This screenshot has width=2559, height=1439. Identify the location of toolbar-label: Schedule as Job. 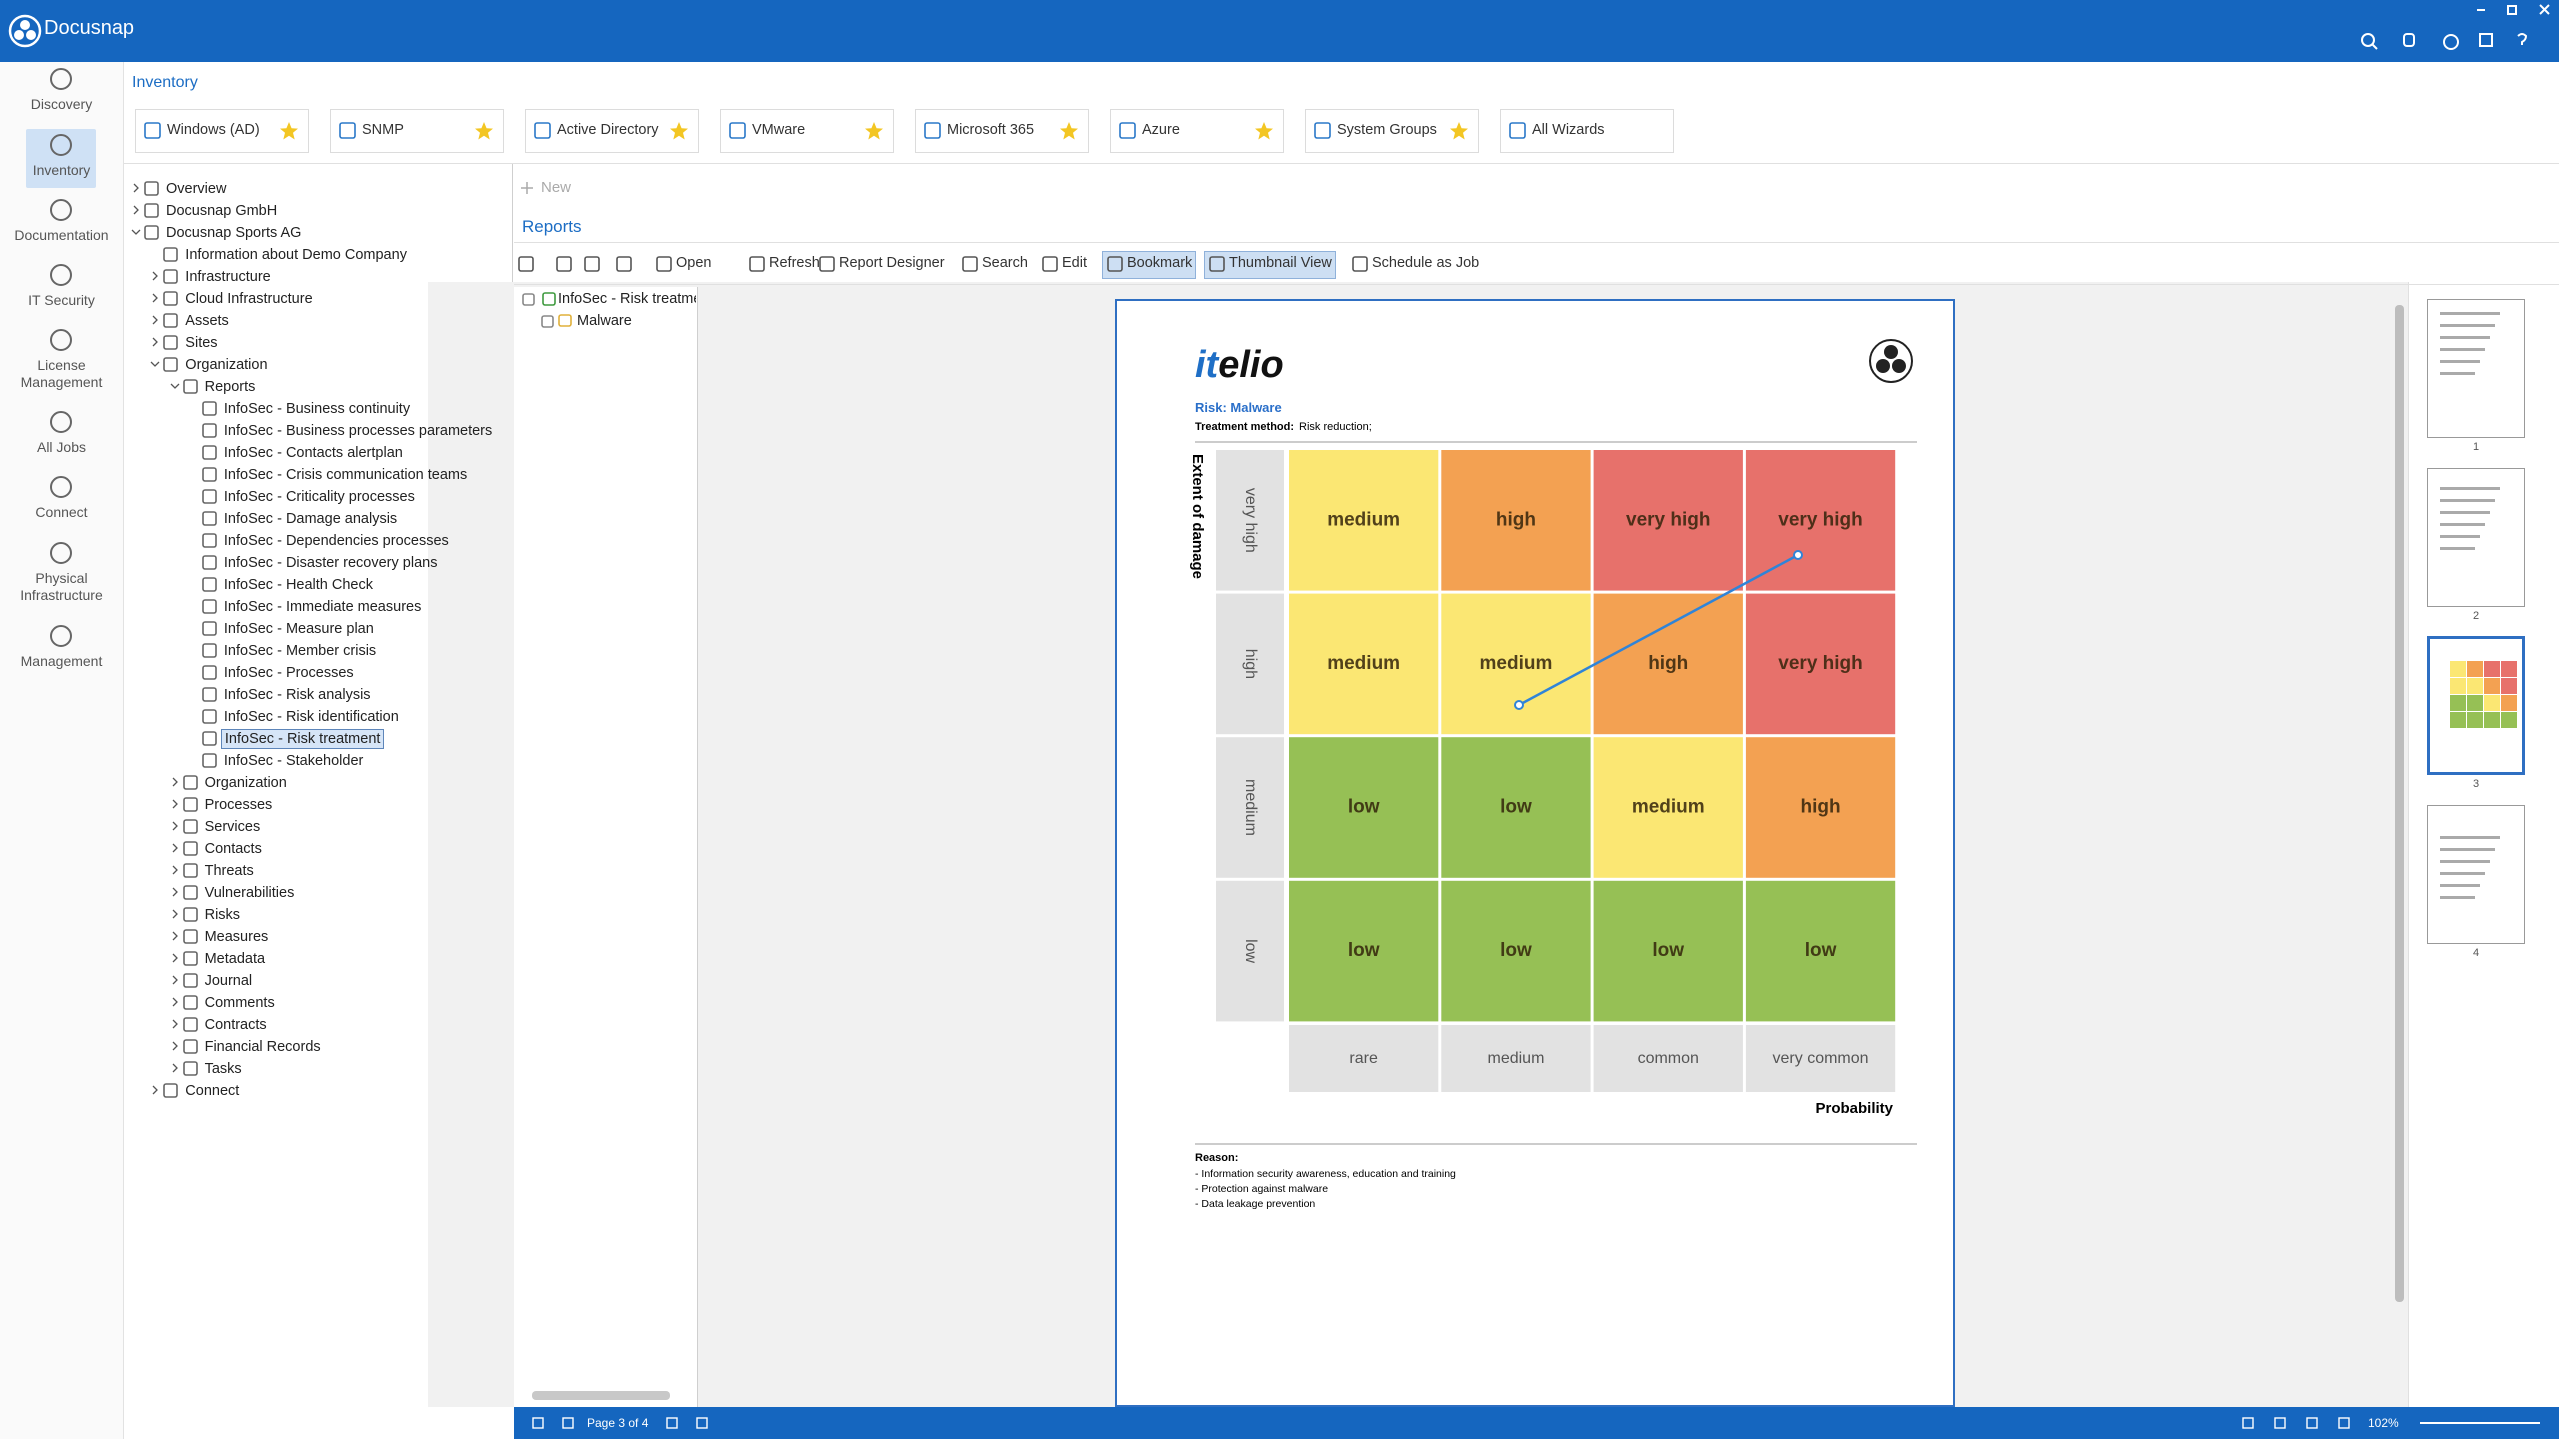
(1426, 263).